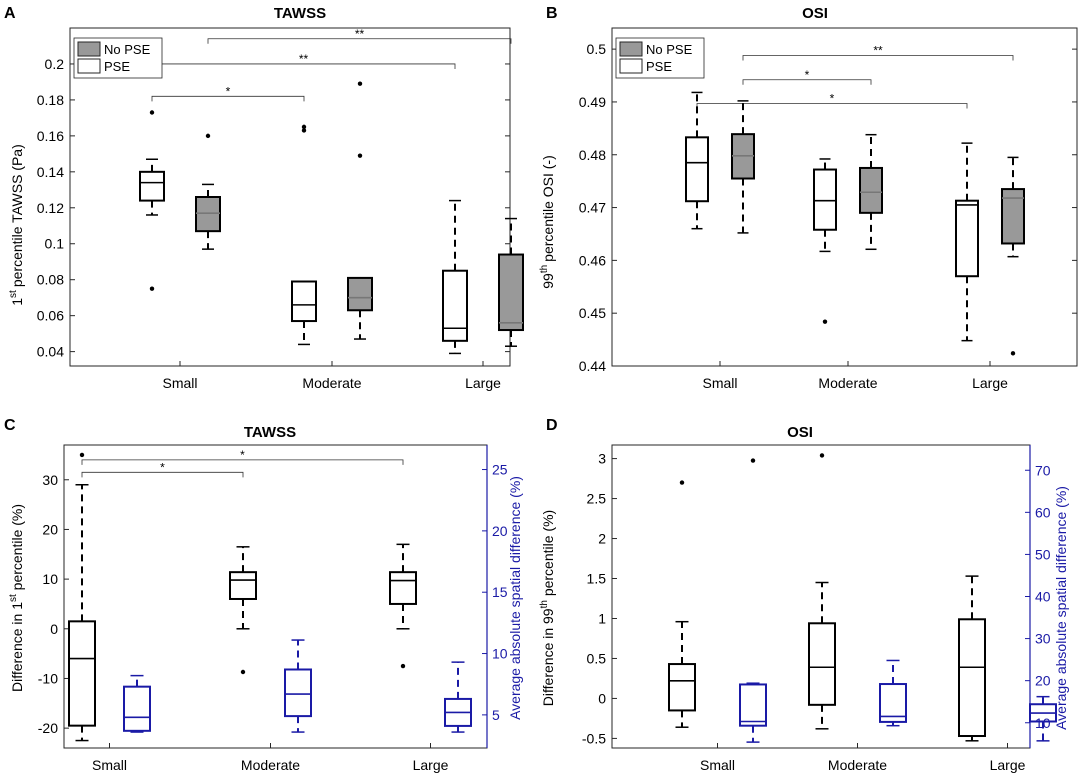 This screenshot has width=1084, height=783. What do you see at coordinates (500, 654) in the screenshot?
I see `y-right-tick-label: 10` at bounding box center [500, 654].